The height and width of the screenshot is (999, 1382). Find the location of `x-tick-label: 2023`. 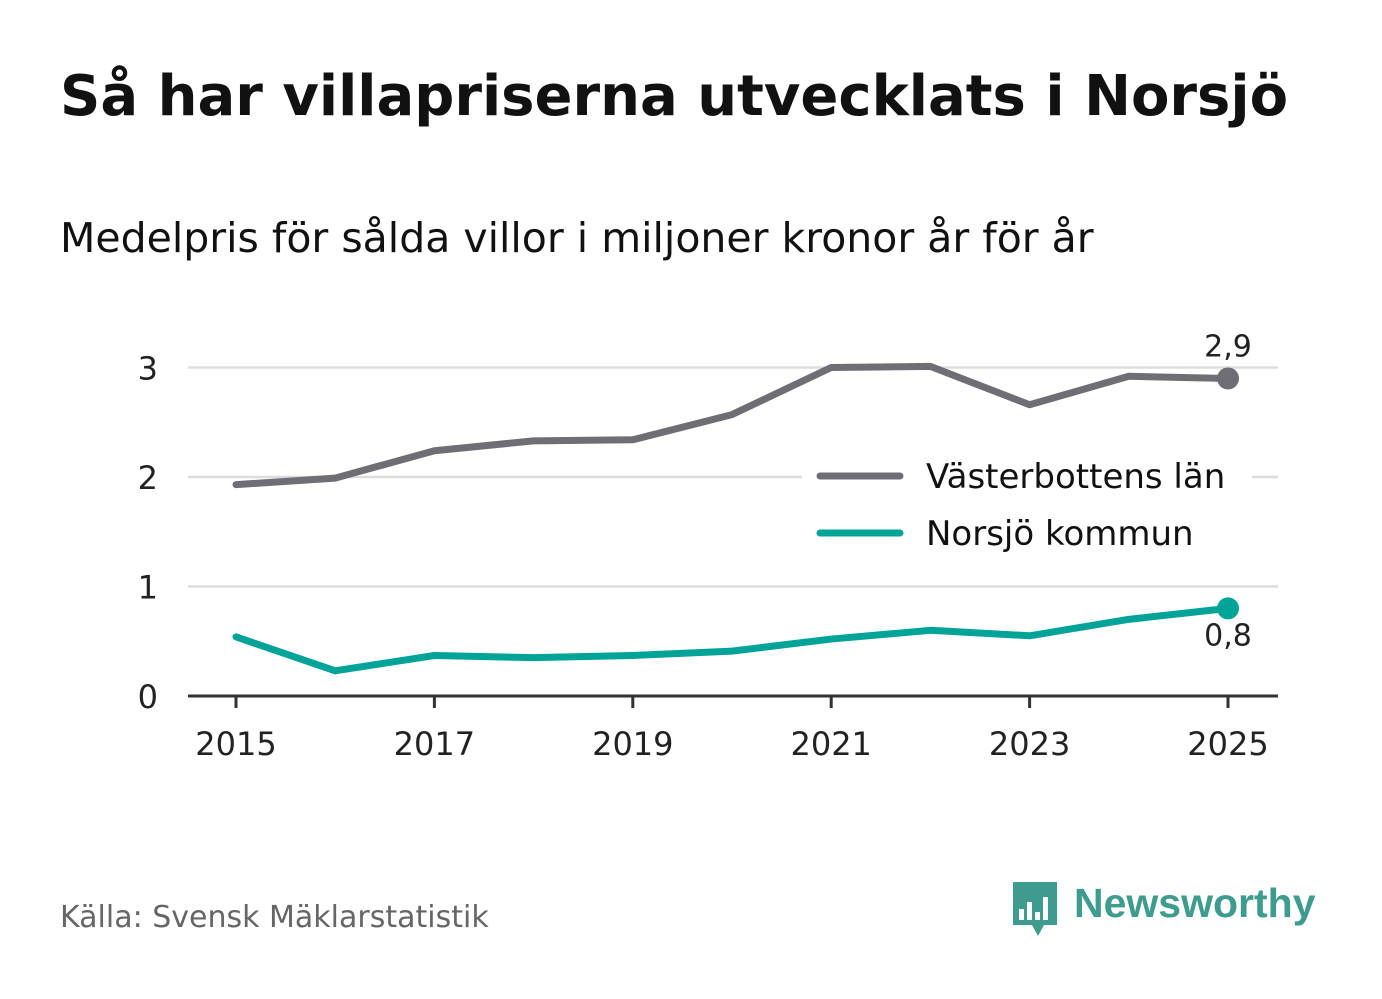

x-tick-label: 2023 is located at coordinates (1029, 744).